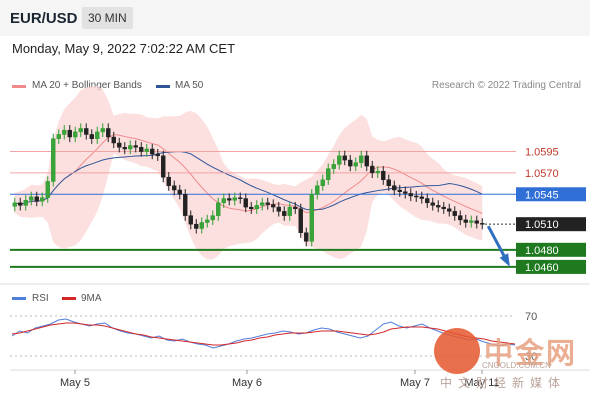 The height and width of the screenshot is (400, 590). What do you see at coordinates (107, 18) in the screenshot?
I see `timeframe-badge: 30 MIN` at bounding box center [107, 18].